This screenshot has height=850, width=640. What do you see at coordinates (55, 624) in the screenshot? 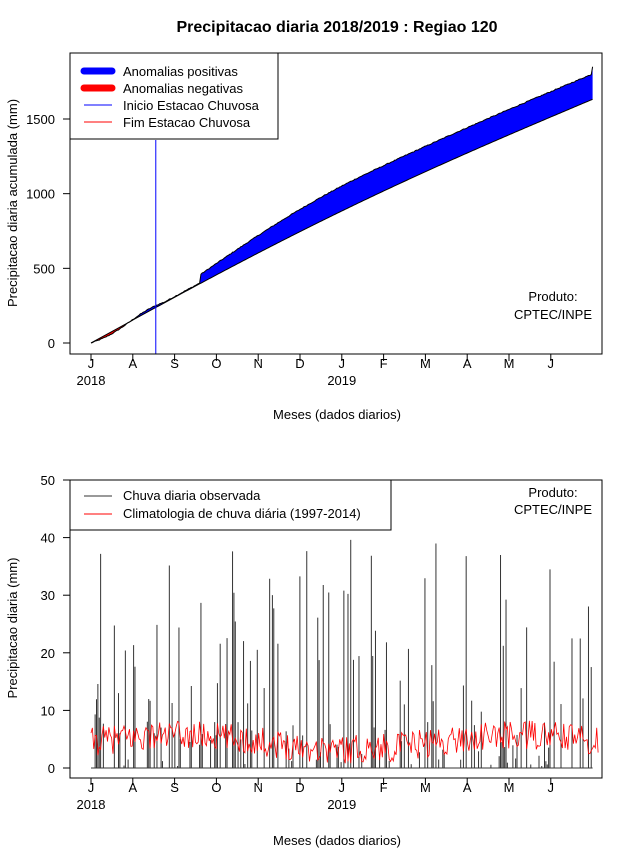
I see `bottom-y-axis: 0 10 20 30 40 50` at bounding box center [55, 624].